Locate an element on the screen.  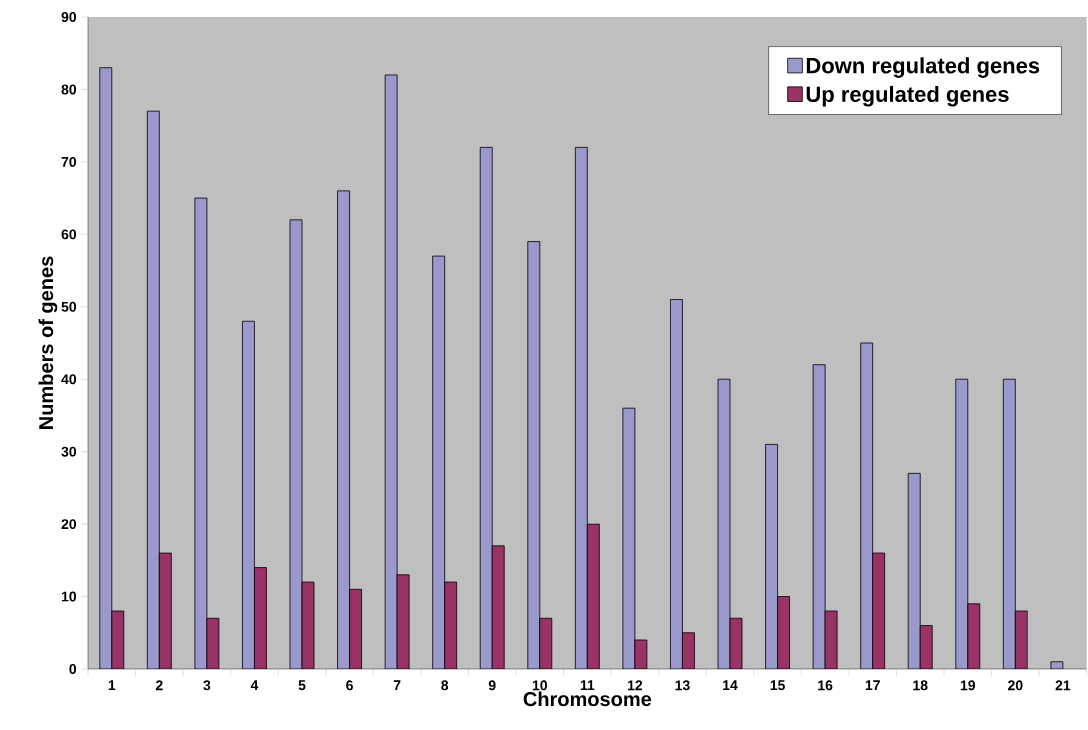
x-tick-label: 12 is located at coordinates (635, 685).